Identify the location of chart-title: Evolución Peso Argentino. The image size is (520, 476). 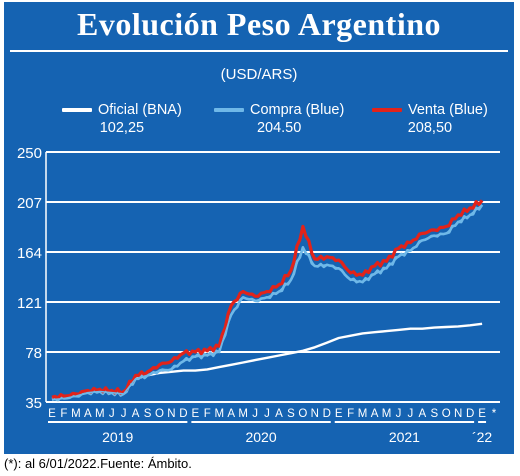
(258, 24).